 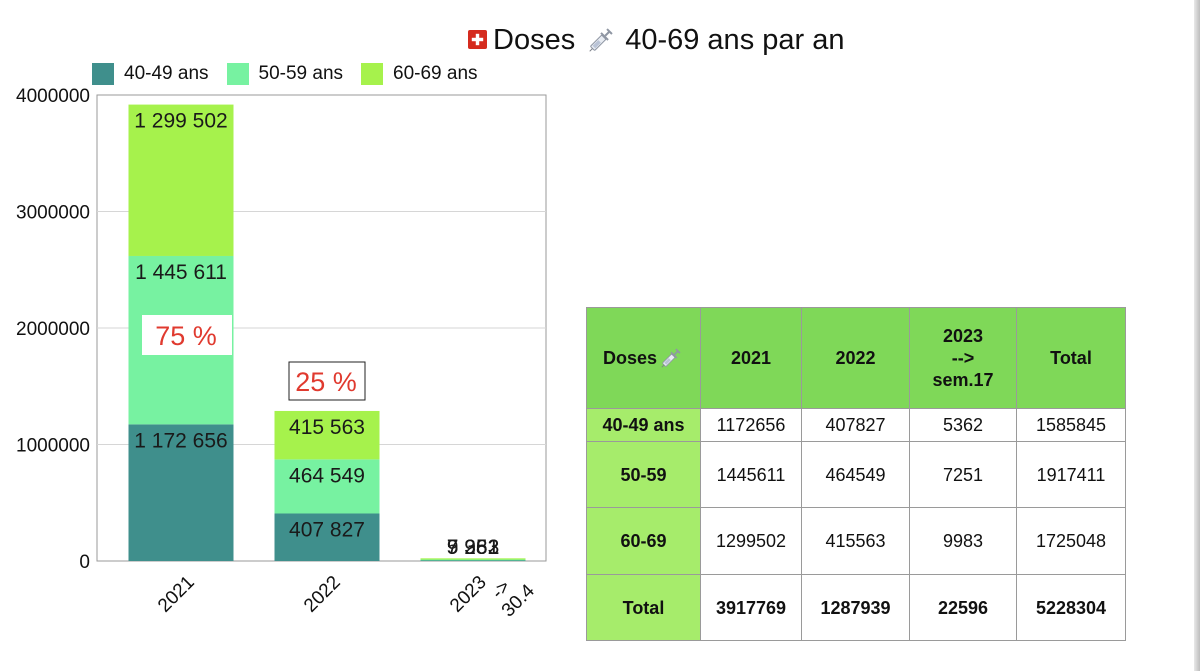 What do you see at coordinates (963, 425) in the screenshot?
I see `table-cell: 5362` at bounding box center [963, 425].